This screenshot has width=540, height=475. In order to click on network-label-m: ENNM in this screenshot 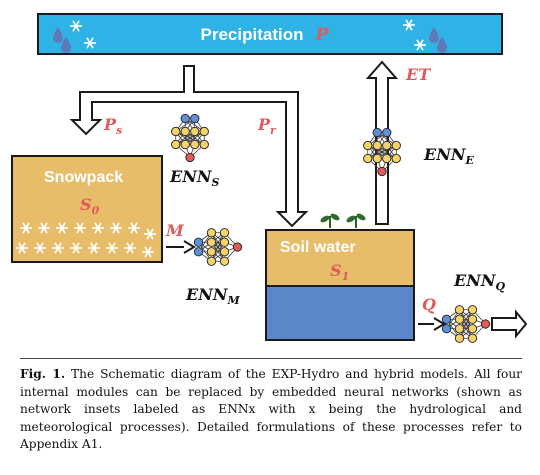, I will do `click(212, 296)`.